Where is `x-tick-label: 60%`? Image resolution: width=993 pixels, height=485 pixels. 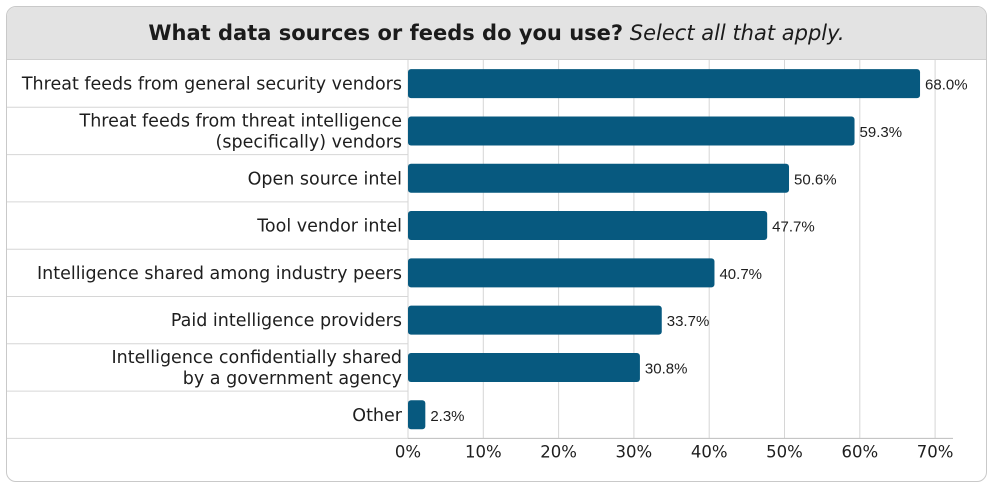 x-tick-label: 60% is located at coordinates (859, 451).